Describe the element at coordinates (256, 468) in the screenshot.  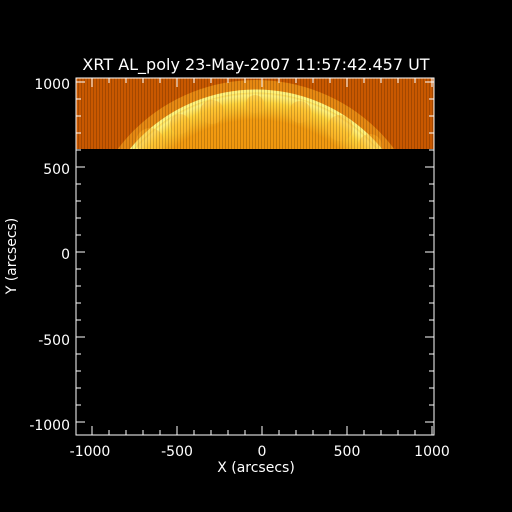
I see `x-axis-label: X (arcsecs)` at that location.